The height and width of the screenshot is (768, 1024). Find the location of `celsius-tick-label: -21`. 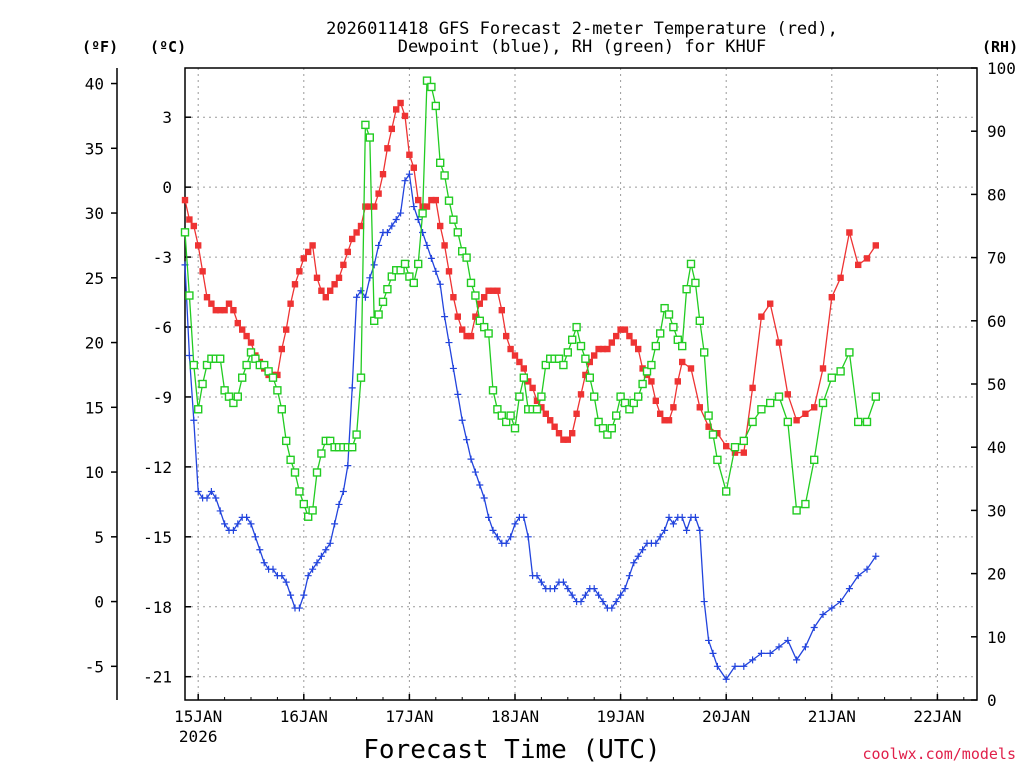

celsius-tick-label: -21 is located at coordinates (157, 677).